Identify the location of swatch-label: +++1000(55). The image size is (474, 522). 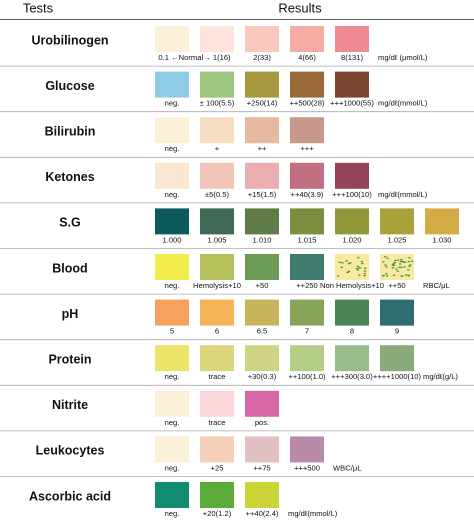
(352, 103).